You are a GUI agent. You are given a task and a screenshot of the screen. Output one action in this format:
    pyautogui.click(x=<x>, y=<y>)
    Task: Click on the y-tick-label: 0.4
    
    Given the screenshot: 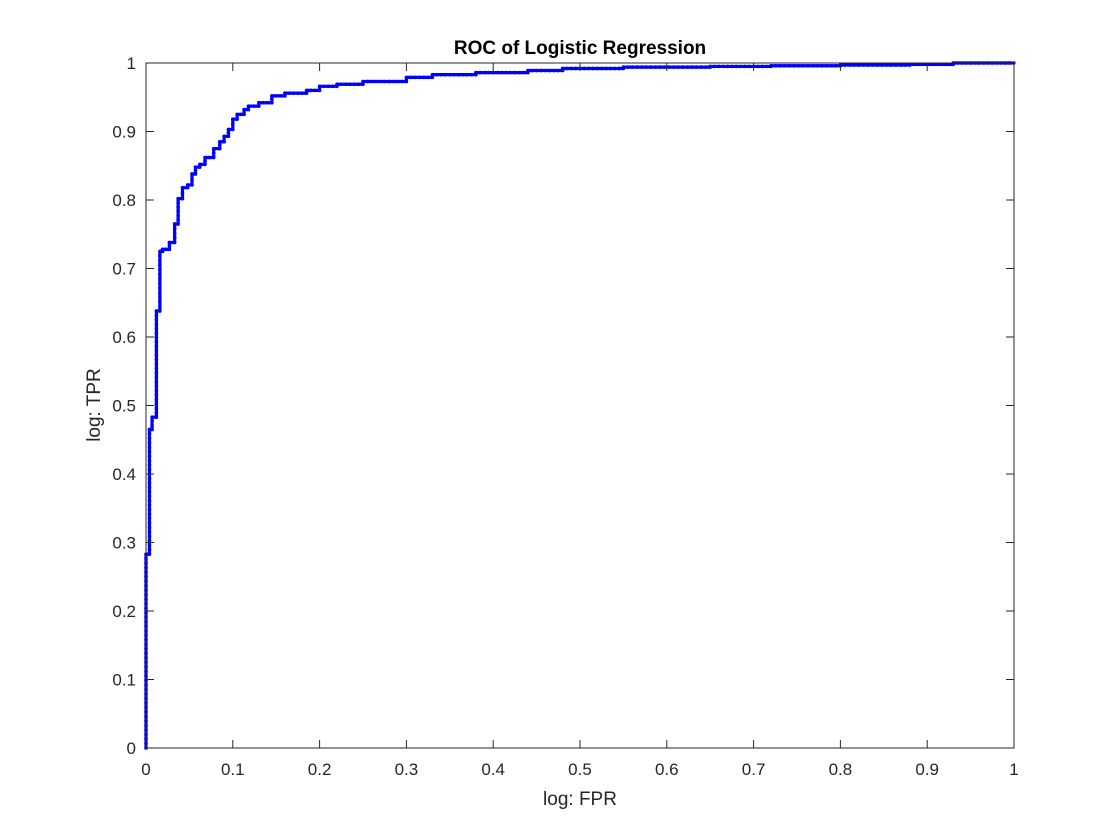 What is the action you would take?
    pyautogui.click(x=124, y=474)
    